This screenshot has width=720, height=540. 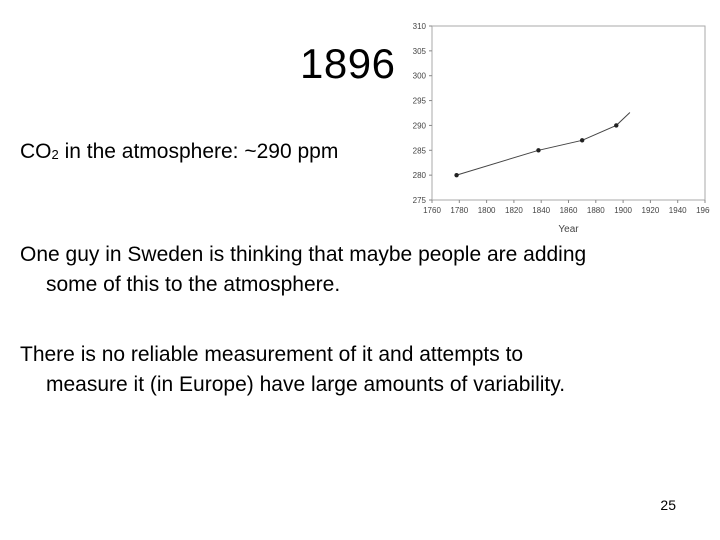 What do you see at coordinates (569, 210) in the screenshot?
I see `x-tick-label: 1860` at bounding box center [569, 210].